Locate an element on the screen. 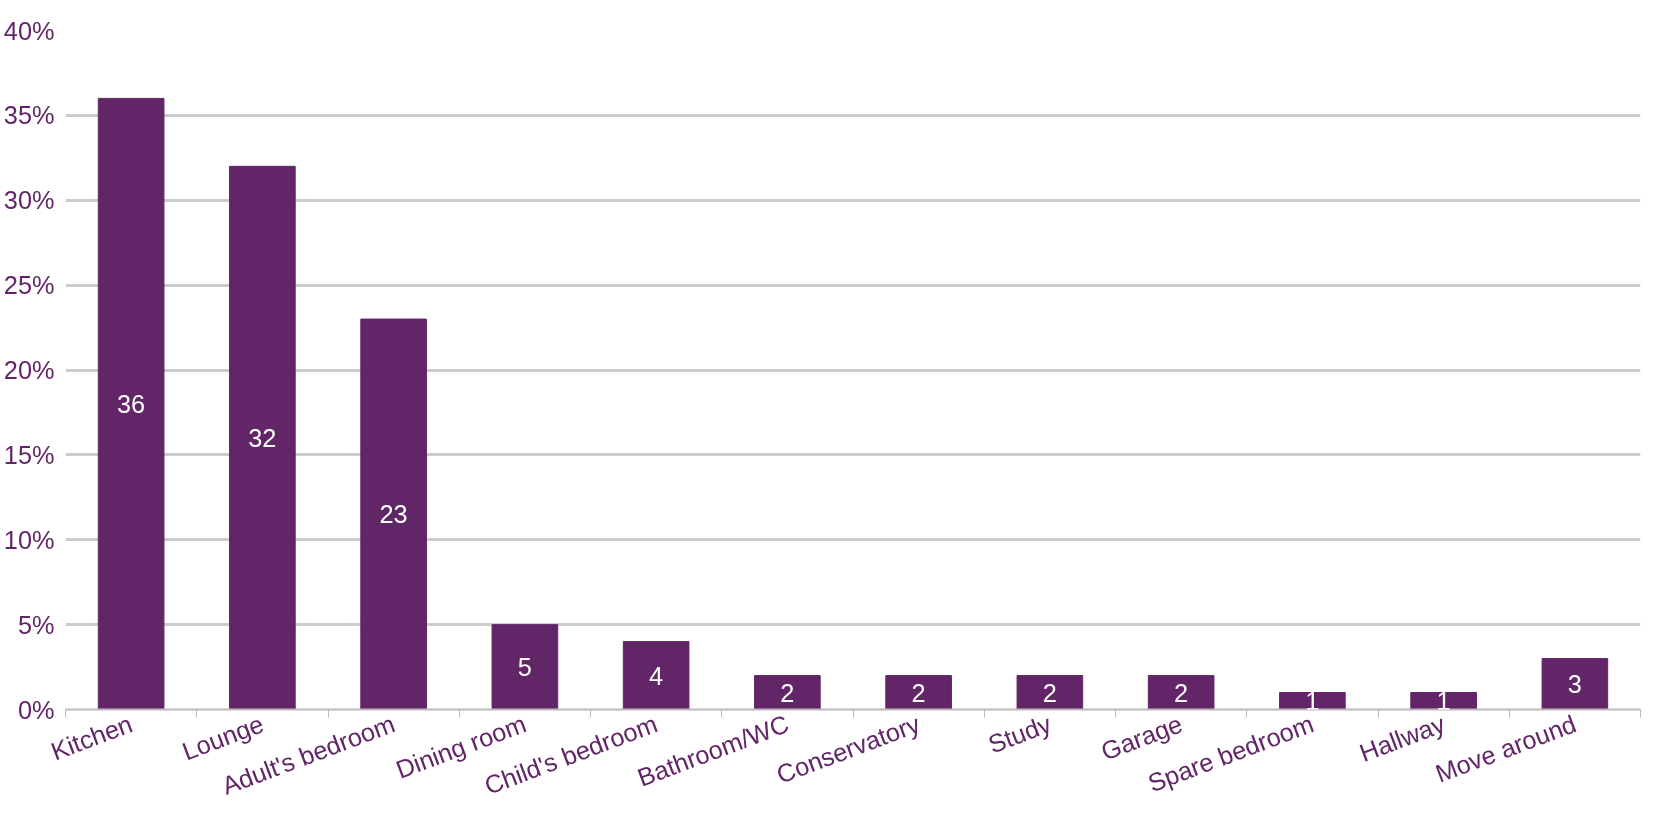  y-tick-label: 35% is located at coordinates (29, 115).